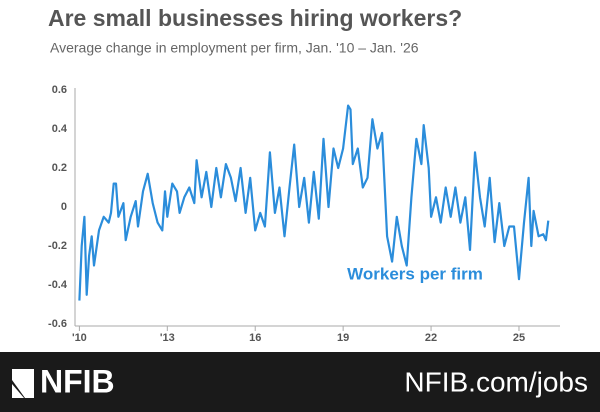 The height and width of the screenshot is (412, 600). What do you see at coordinates (58, 285) in the screenshot?
I see `y-tick-label: -0.4` at bounding box center [58, 285].